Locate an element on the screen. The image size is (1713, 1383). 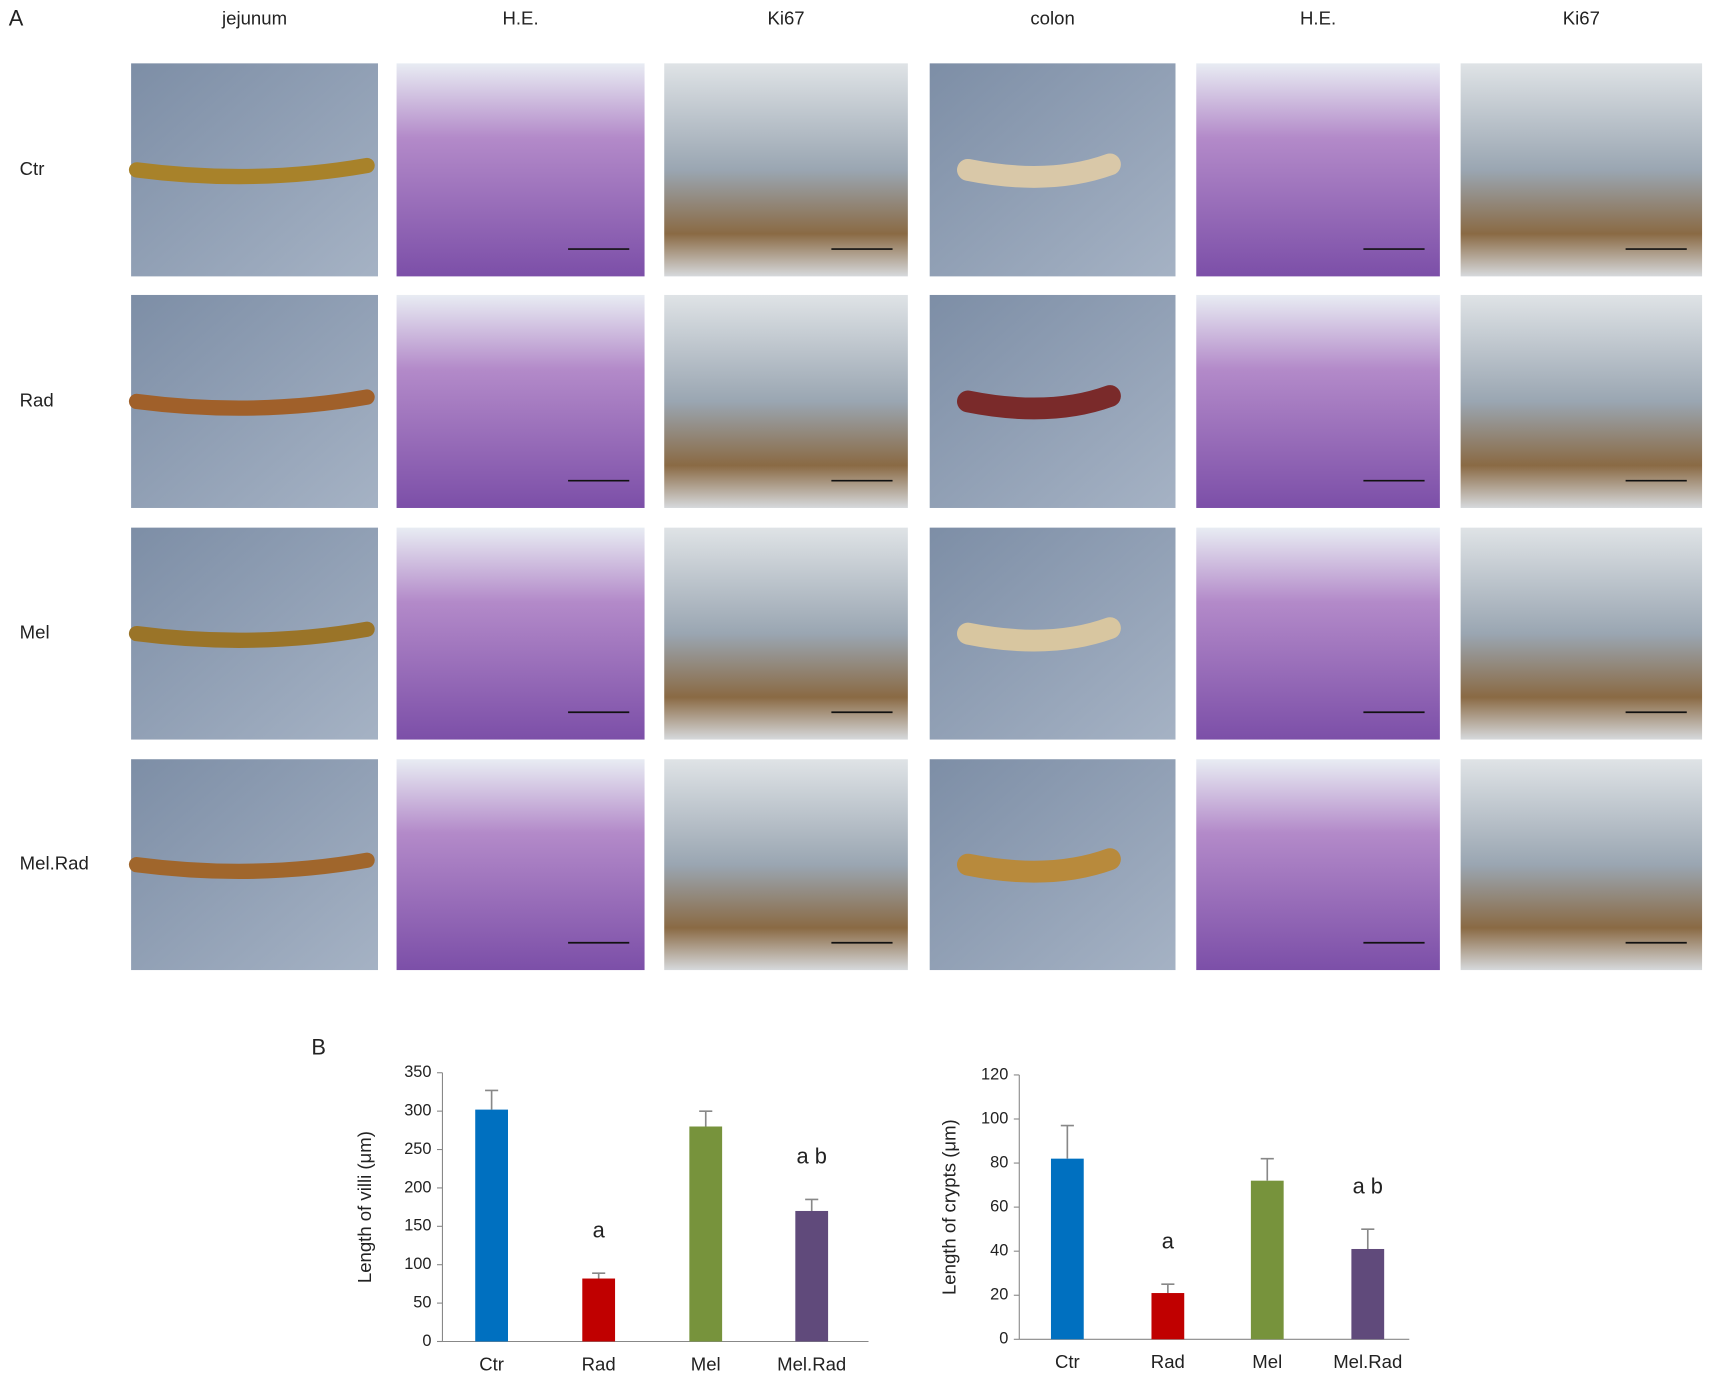
column-header: jejunum is located at coordinates (254, 18).